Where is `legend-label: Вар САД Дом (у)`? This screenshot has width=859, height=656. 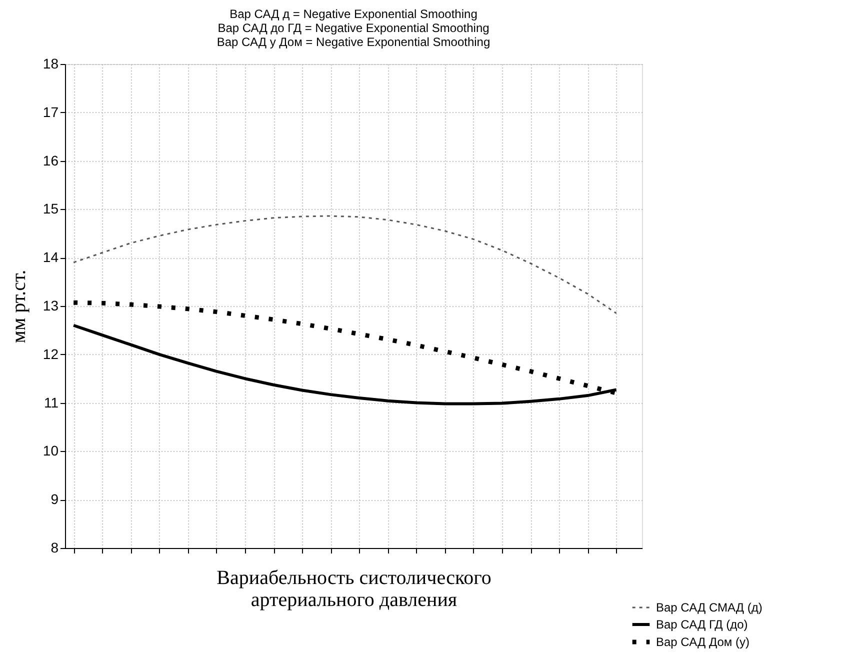 legend-label: Вар САД Дом (у) is located at coordinates (703, 642).